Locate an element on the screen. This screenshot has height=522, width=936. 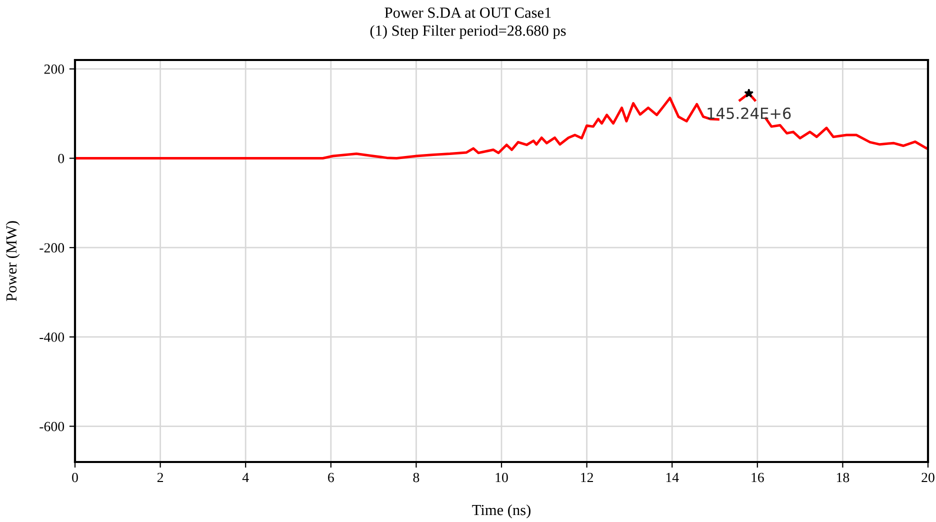
x-tick-label: 12 is located at coordinates (587, 477).